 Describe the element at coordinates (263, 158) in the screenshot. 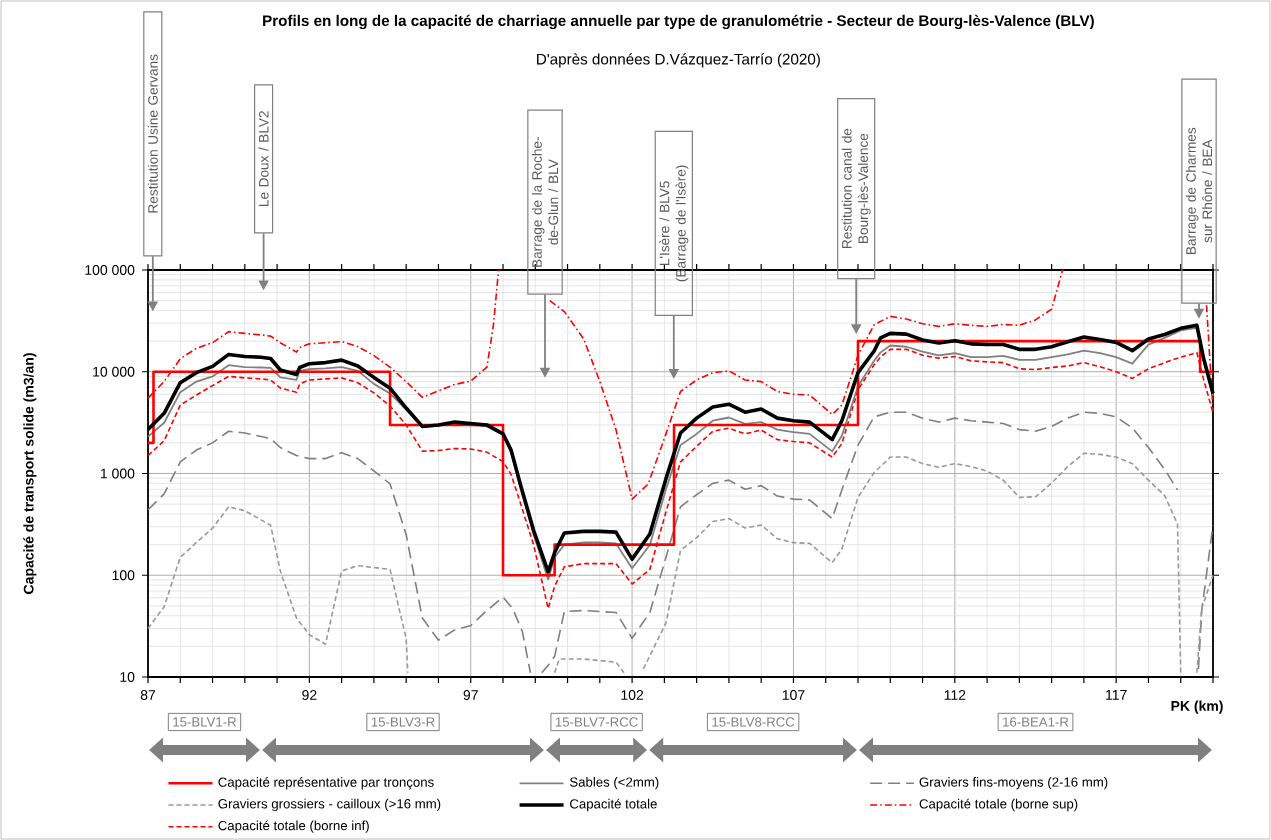

I see `text: Le Doux / BLV2` at that location.